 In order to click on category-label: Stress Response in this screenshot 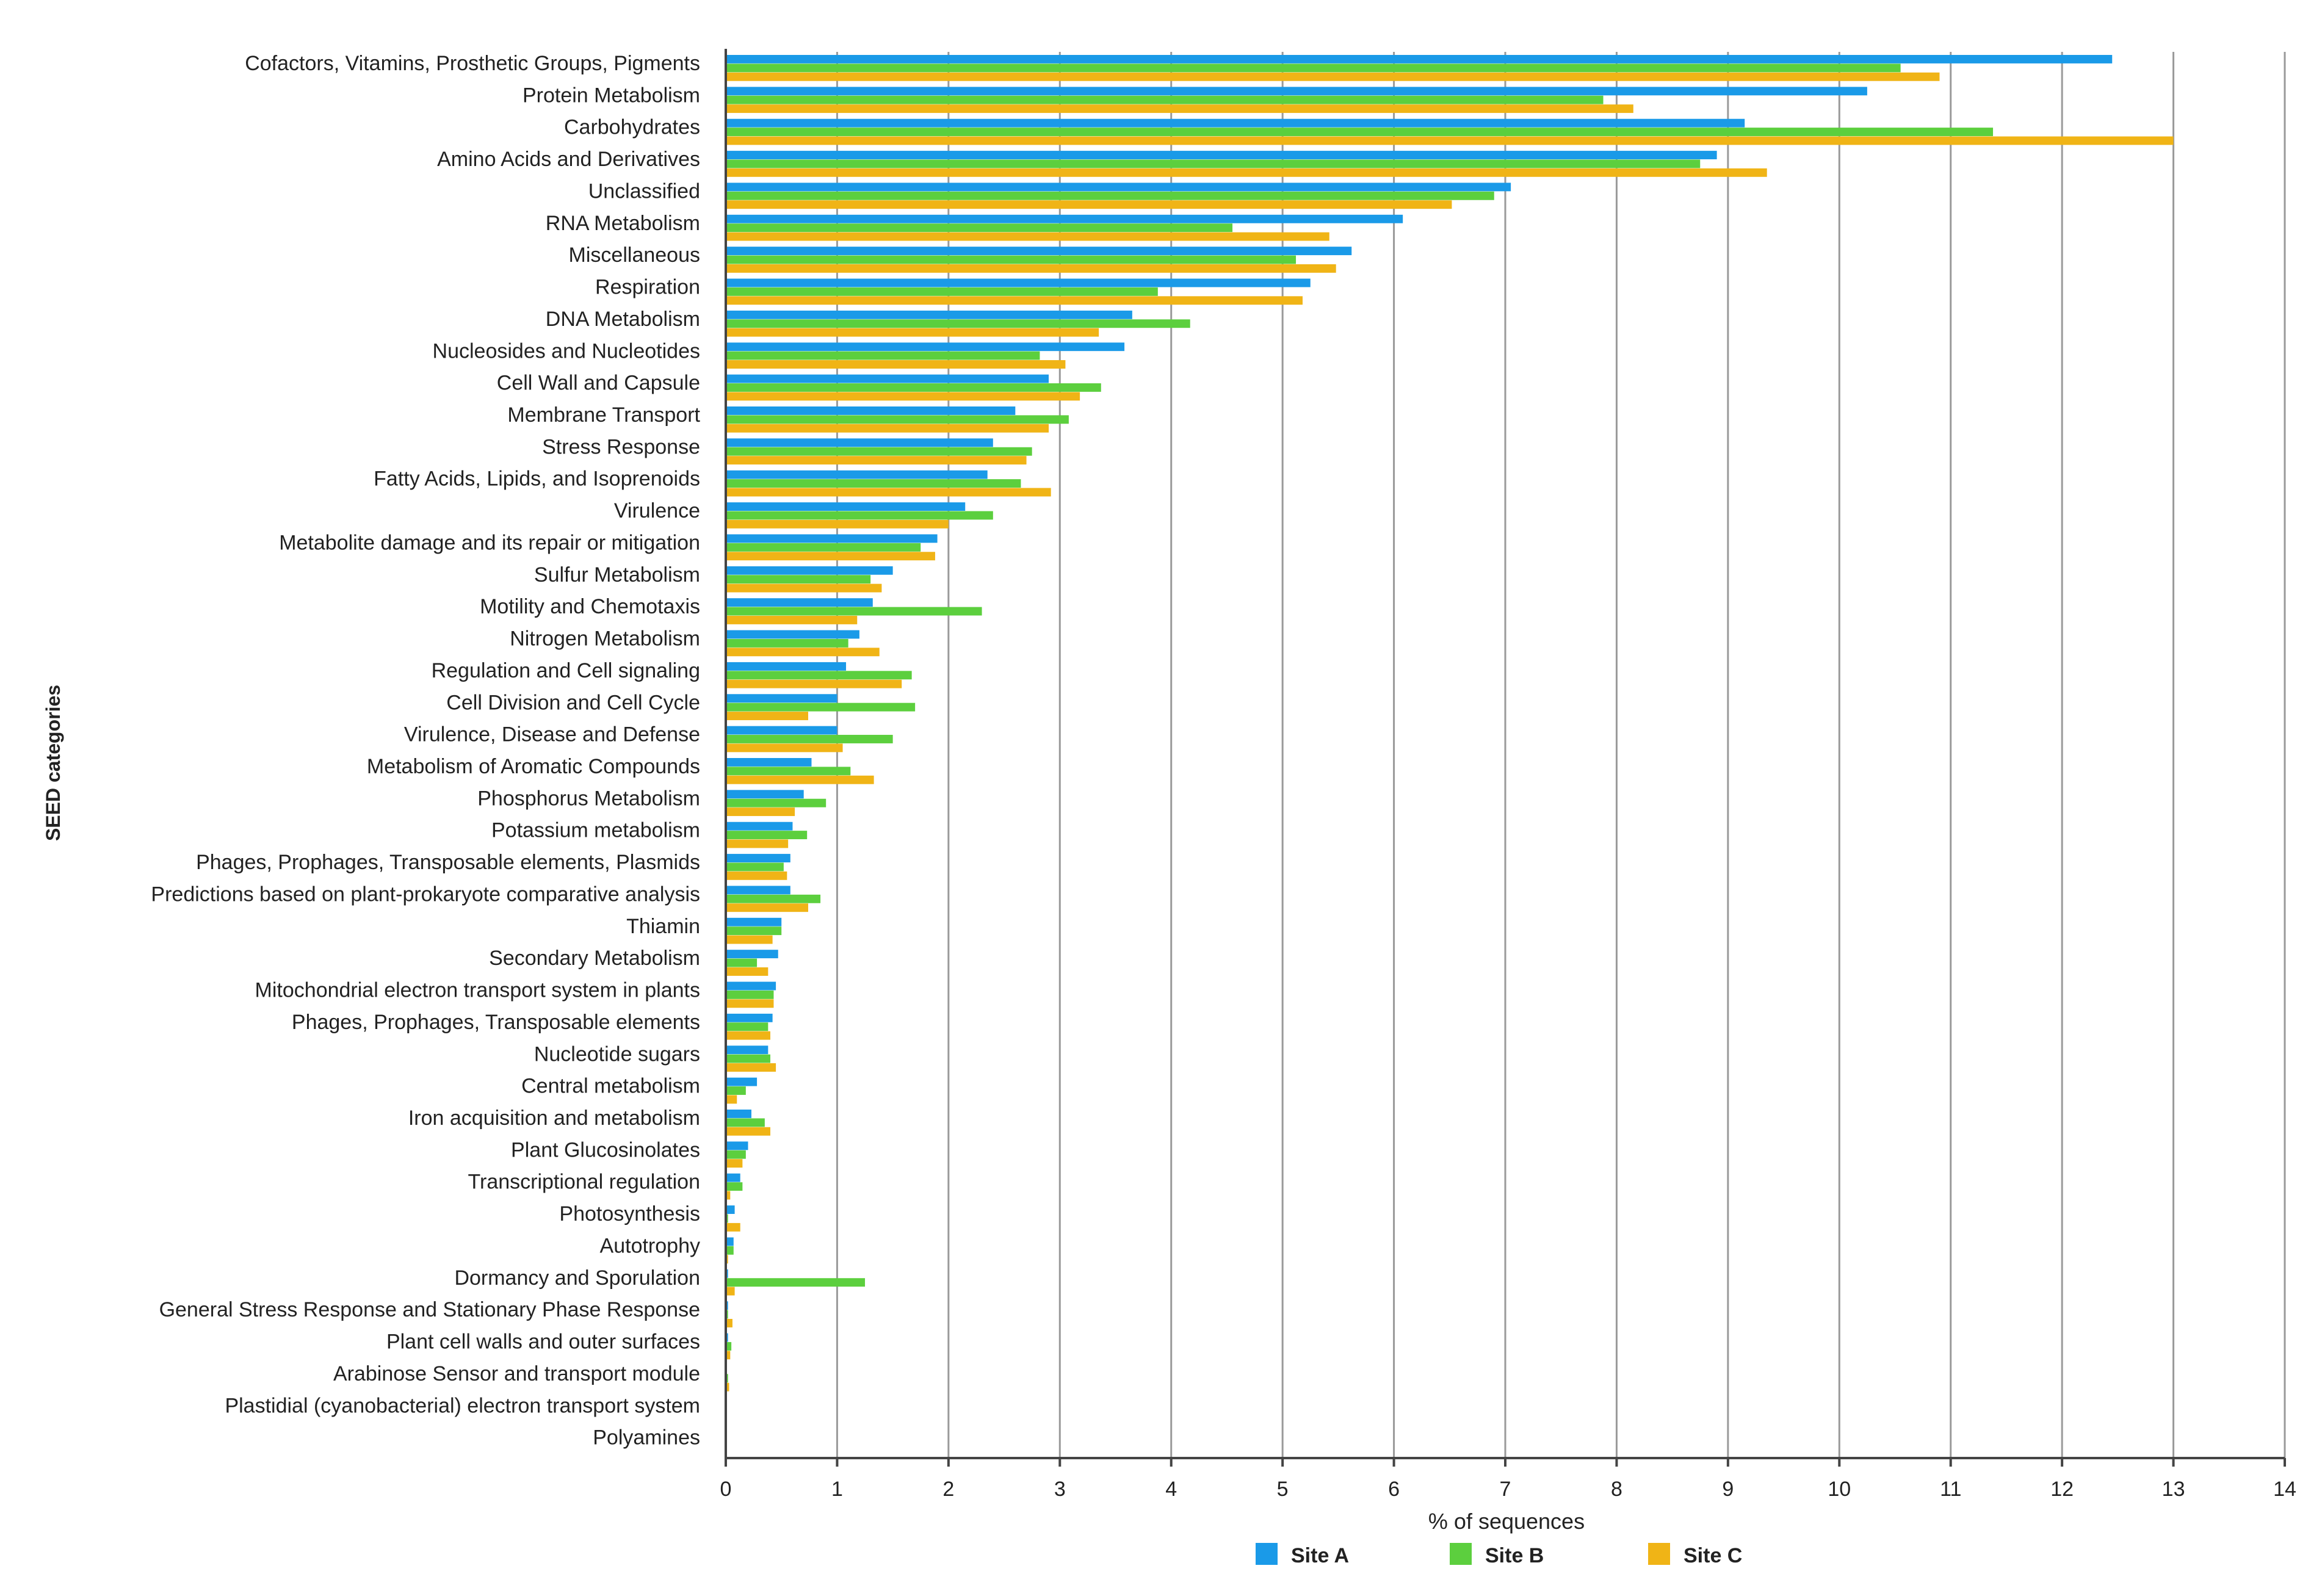, I will do `click(621, 447)`.